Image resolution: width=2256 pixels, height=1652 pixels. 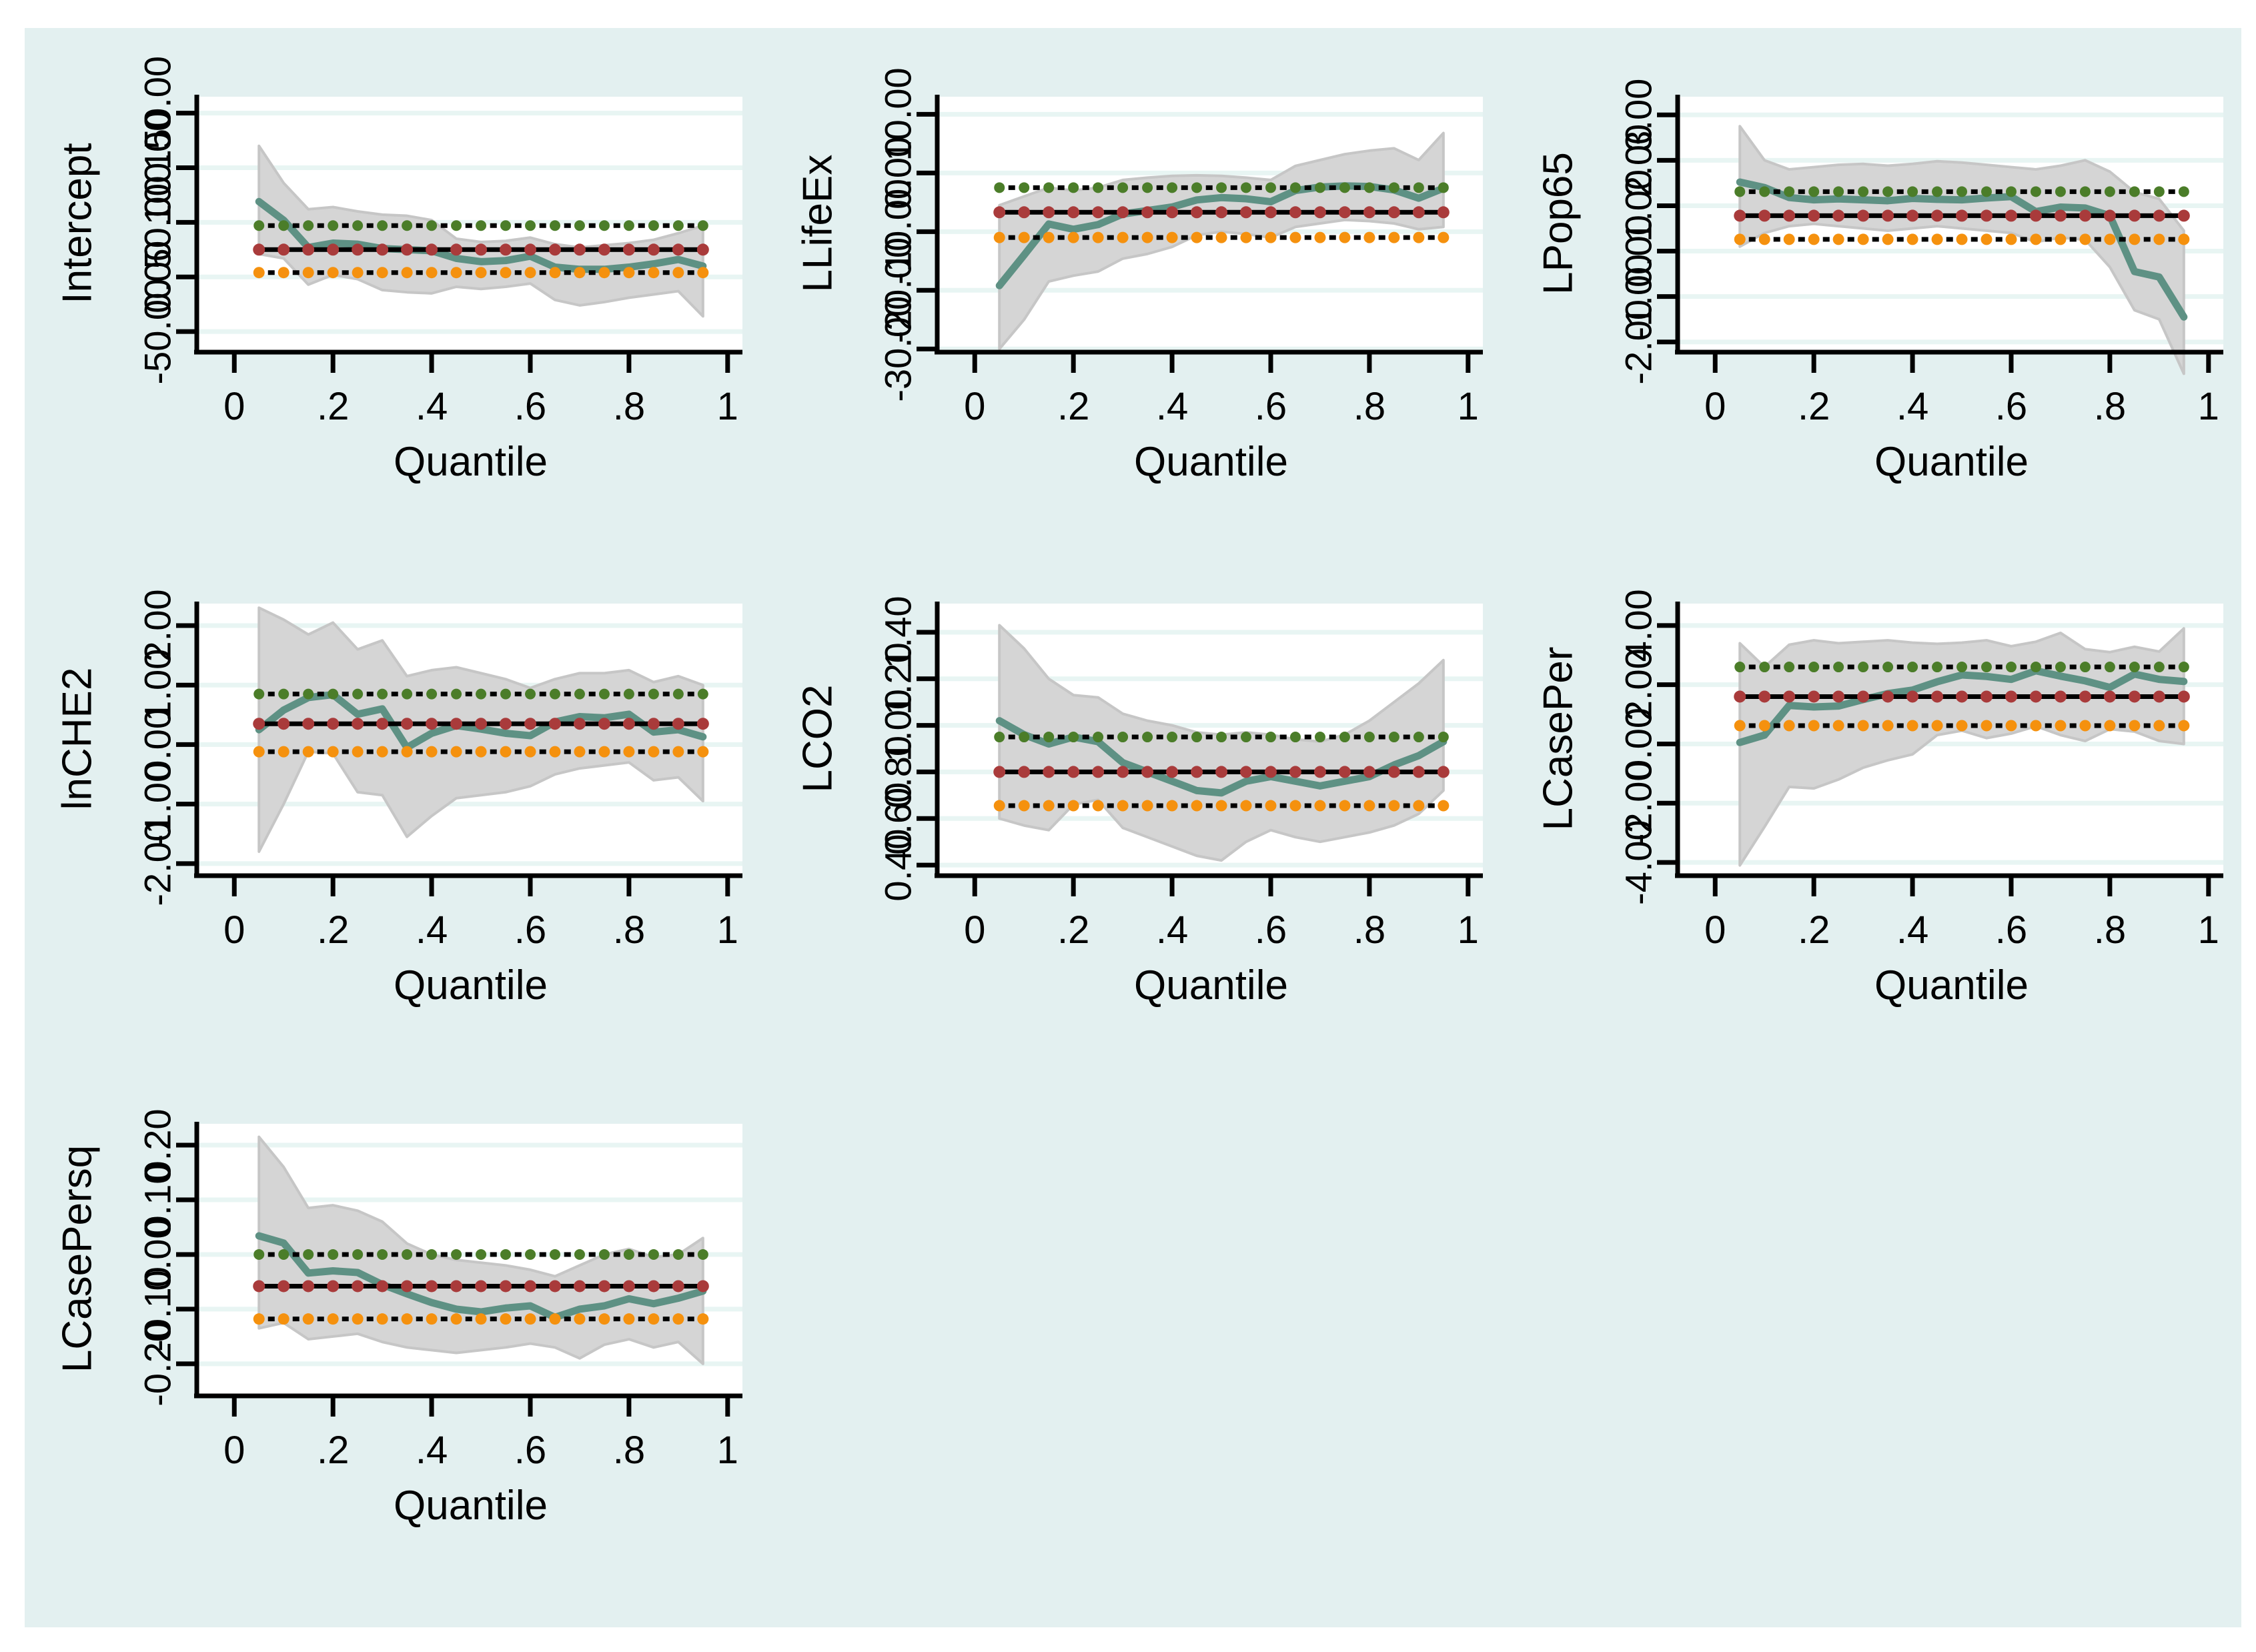 What do you see at coordinates (1952, 462) in the screenshot?
I see `x-axis-title: Quantile` at bounding box center [1952, 462].